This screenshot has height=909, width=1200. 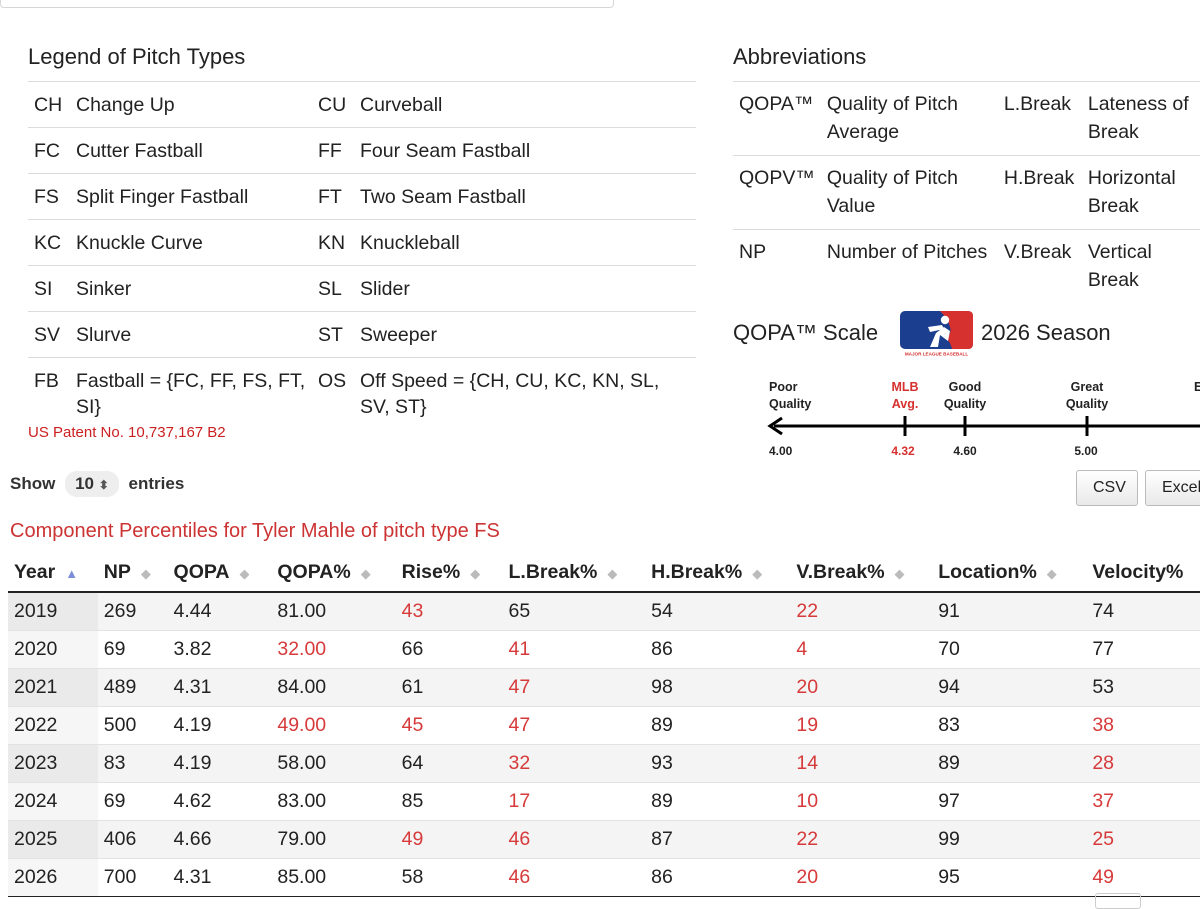 I want to click on legend-code: FF, so click(x=333, y=150).